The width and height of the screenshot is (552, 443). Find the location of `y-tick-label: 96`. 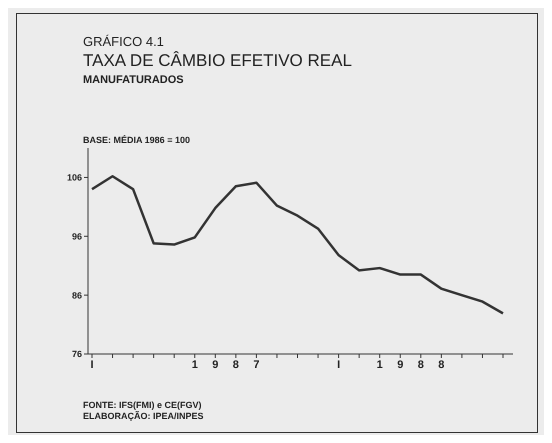

y-tick-label: 96 is located at coordinates (77, 236).